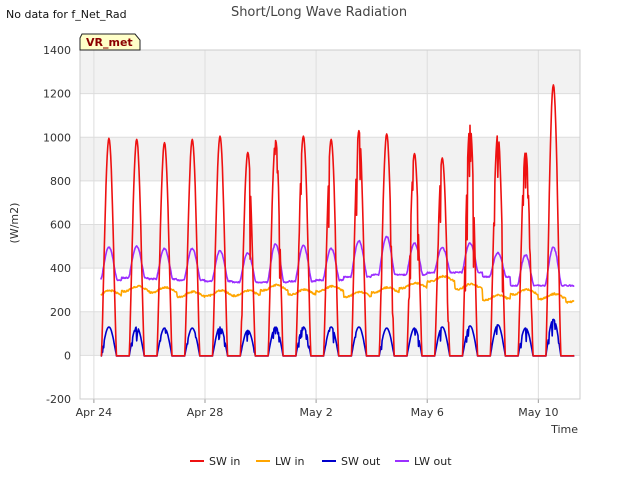  I want to click on chart-title: Short/Long Wave Radiation, so click(319, 12).